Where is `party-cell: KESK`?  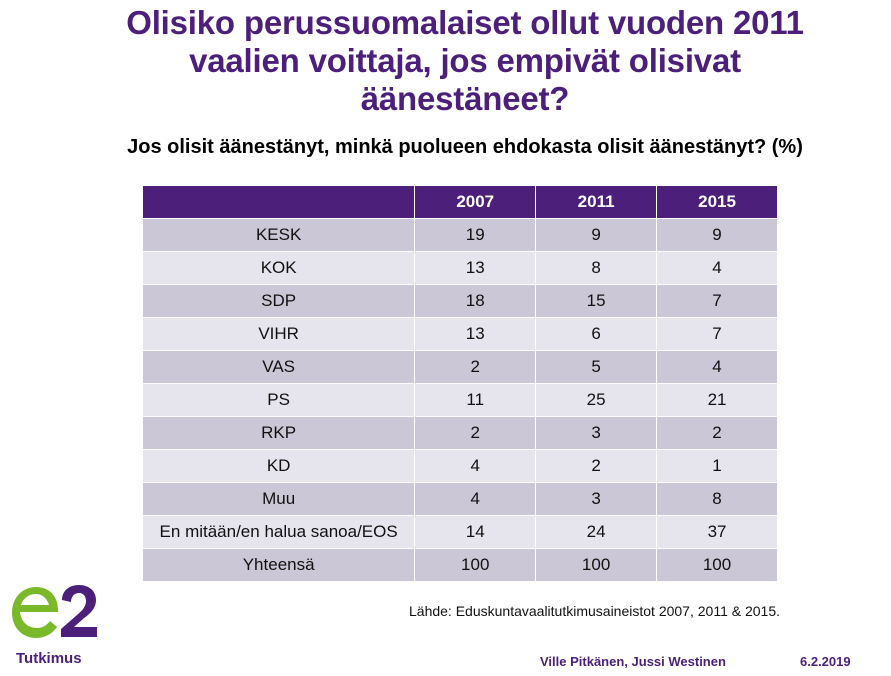 party-cell: KESK is located at coordinates (279, 235).